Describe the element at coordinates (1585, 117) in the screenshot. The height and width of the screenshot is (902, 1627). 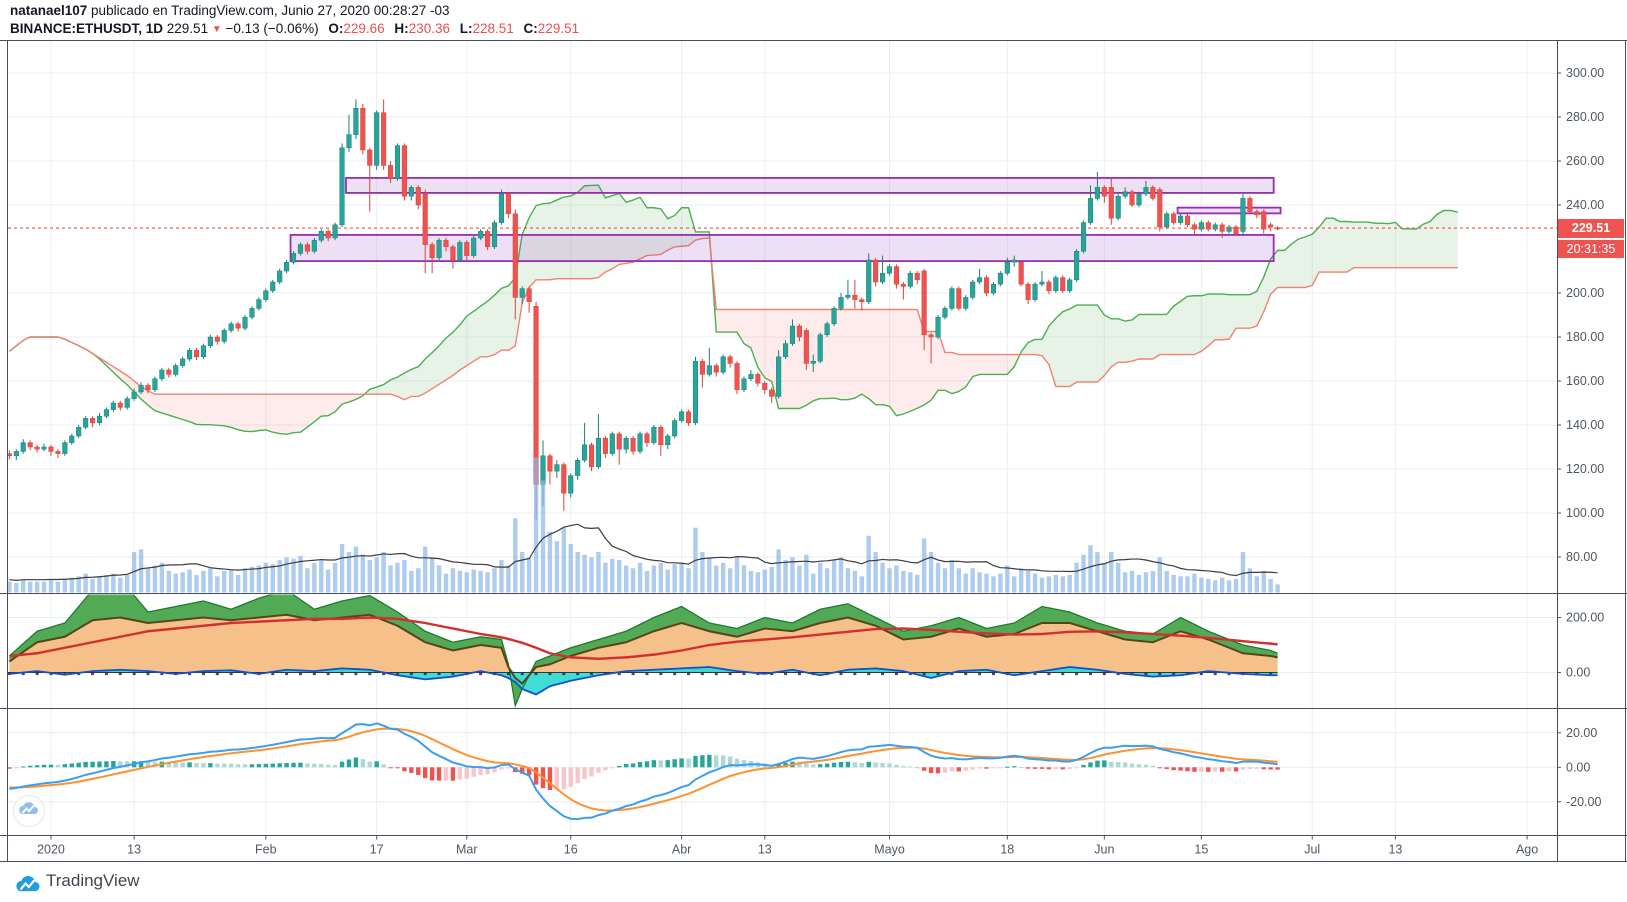
I see `svg-text: 280.00` at that location.